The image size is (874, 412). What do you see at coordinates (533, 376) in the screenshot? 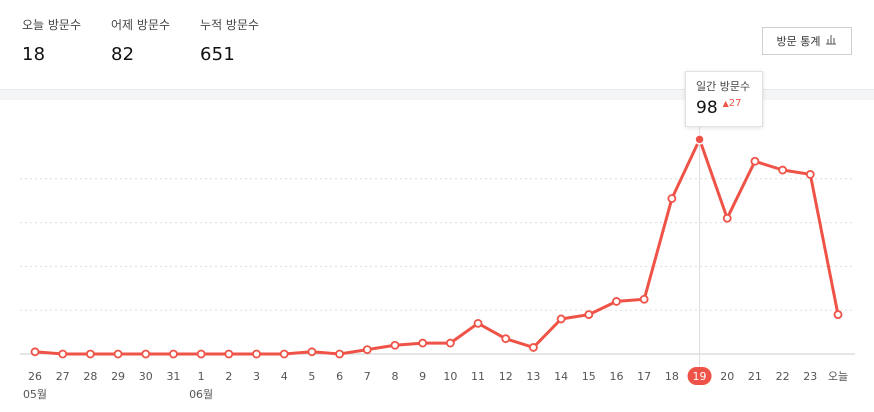
I see `x-tick-label: 13` at bounding box center [533, 376].